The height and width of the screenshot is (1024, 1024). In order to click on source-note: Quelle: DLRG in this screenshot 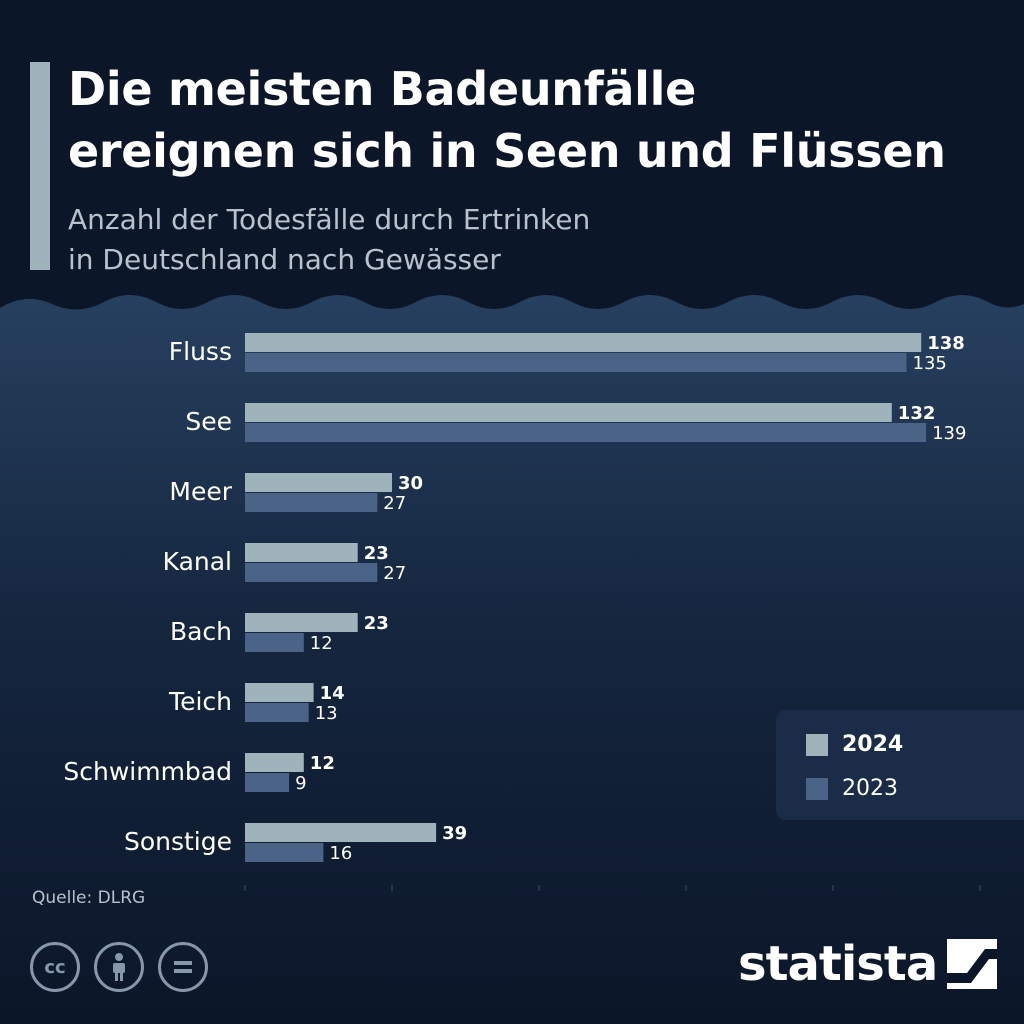, I will do `click(89, 898)`.